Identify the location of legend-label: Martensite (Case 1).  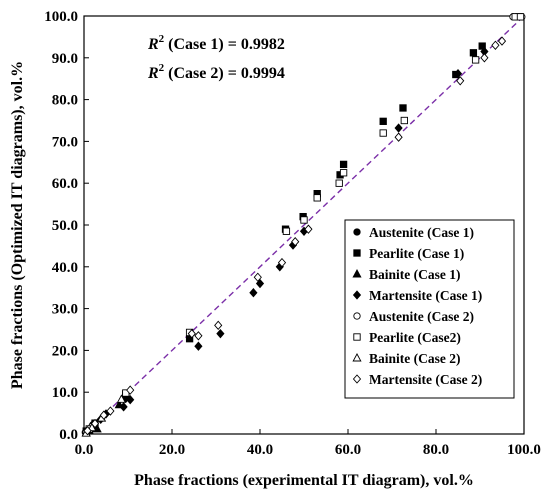
(425, 295).